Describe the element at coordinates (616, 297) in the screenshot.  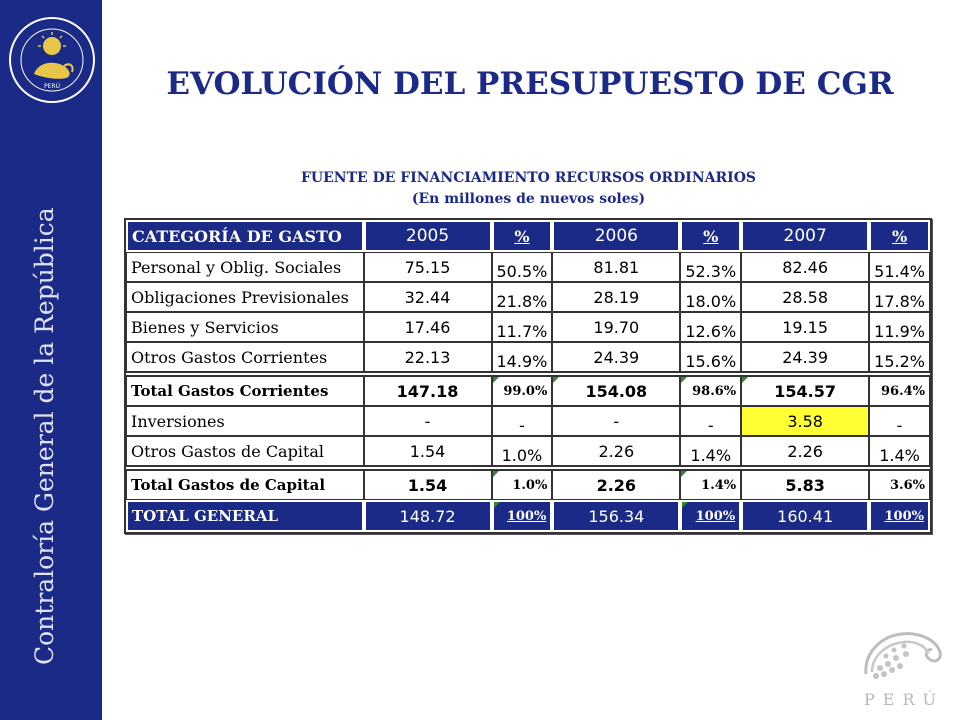
I see `row-2006-value: 28.19` at that location.